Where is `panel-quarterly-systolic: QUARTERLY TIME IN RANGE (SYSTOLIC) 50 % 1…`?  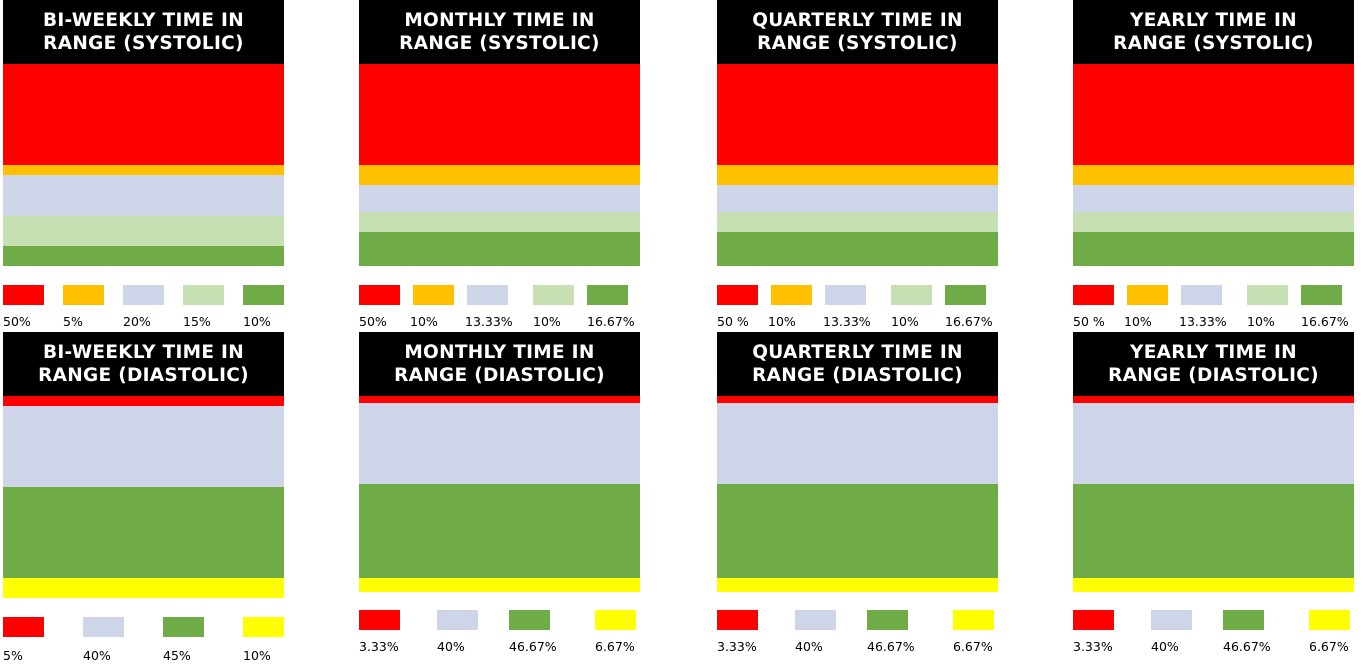
panel-quarterly-systolic: QUARTERLY TIME IN RANGE (SYSTOLIC) 50 % 1… is located at coordinates (857, 165).